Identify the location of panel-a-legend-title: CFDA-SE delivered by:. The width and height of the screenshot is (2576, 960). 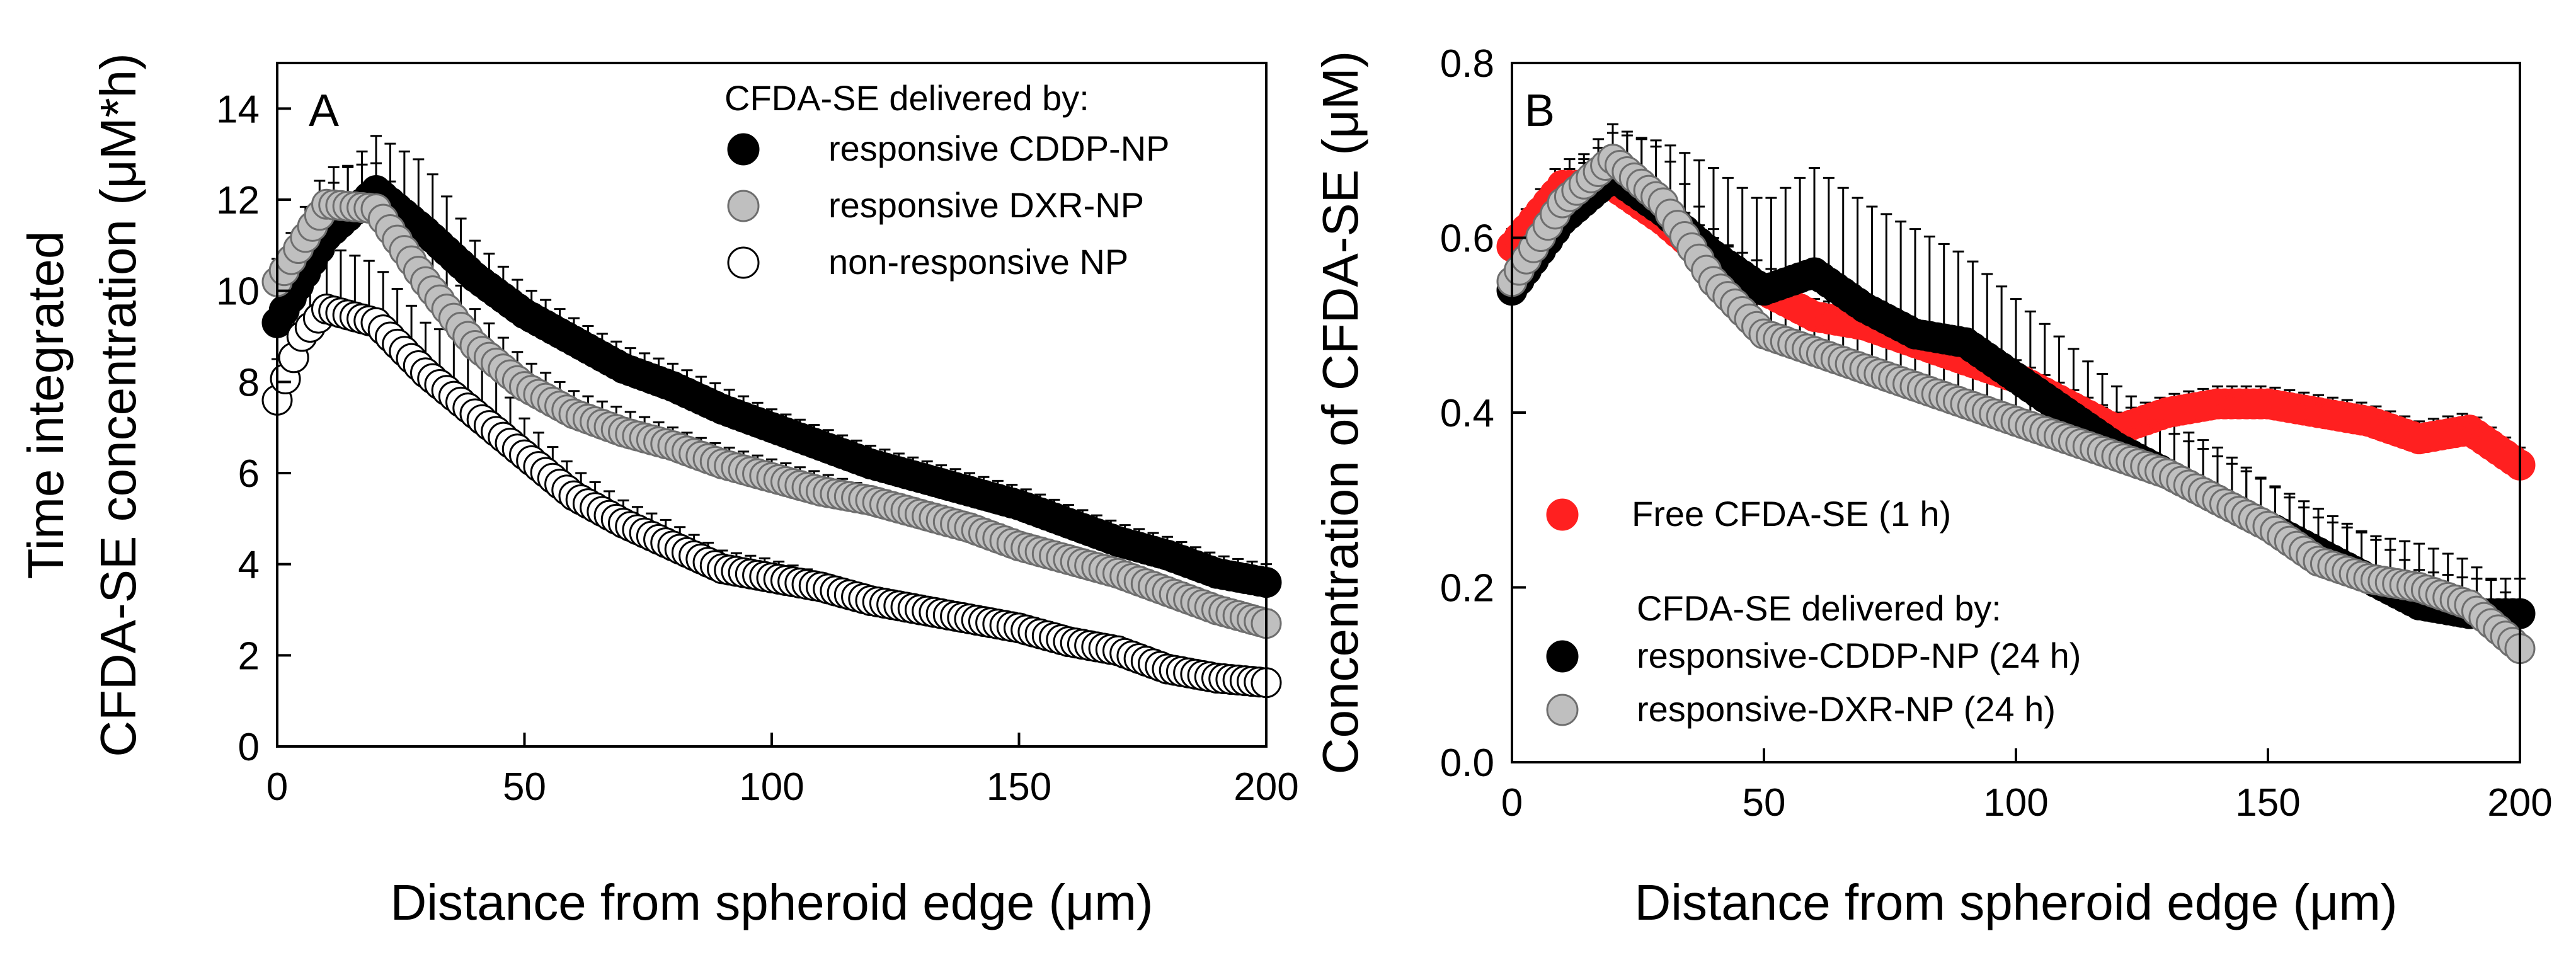
(906, 98).